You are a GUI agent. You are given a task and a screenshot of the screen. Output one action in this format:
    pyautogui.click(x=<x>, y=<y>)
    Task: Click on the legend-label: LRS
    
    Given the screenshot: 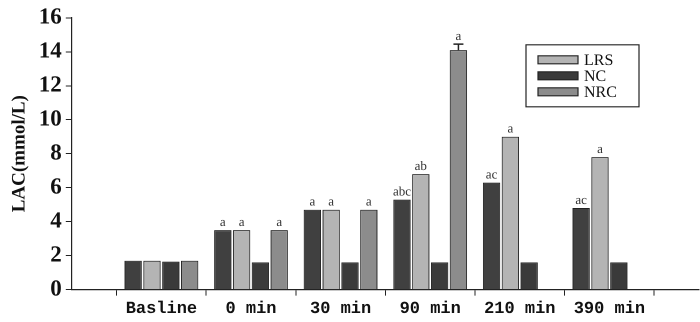 What is the action you would take?
    pyautogui.click(x=599, y=61)
    